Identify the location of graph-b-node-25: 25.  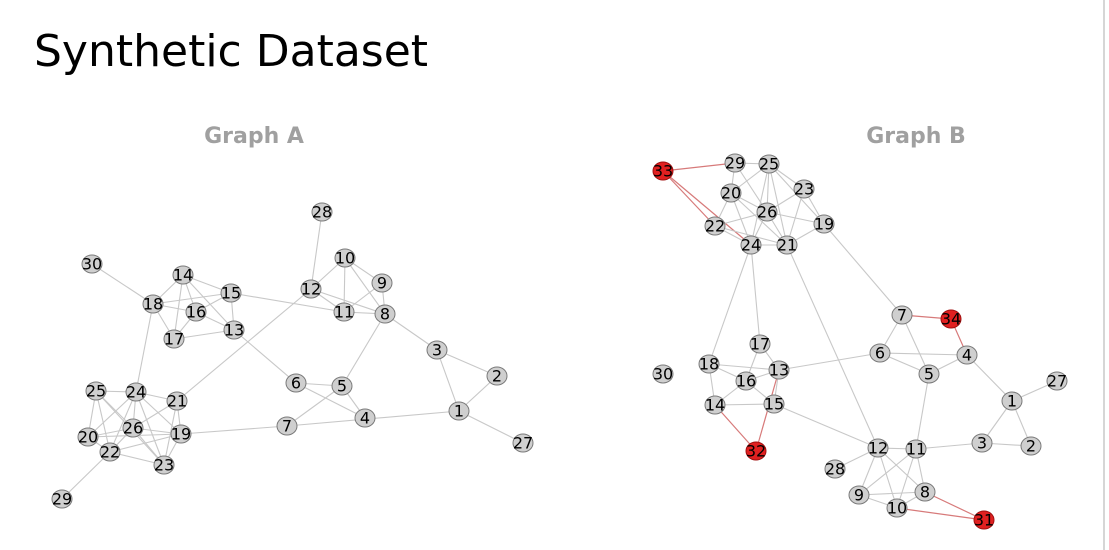
(769, 164).